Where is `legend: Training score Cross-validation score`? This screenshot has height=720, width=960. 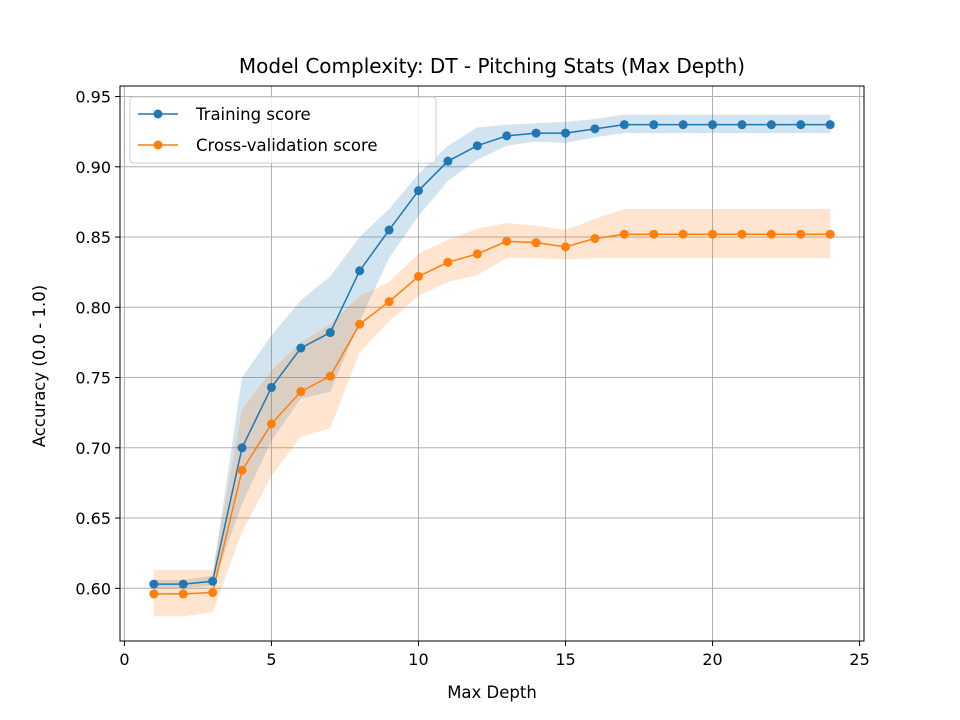 legend: Training score Cross-validation score is located at coordinates (283, 130).